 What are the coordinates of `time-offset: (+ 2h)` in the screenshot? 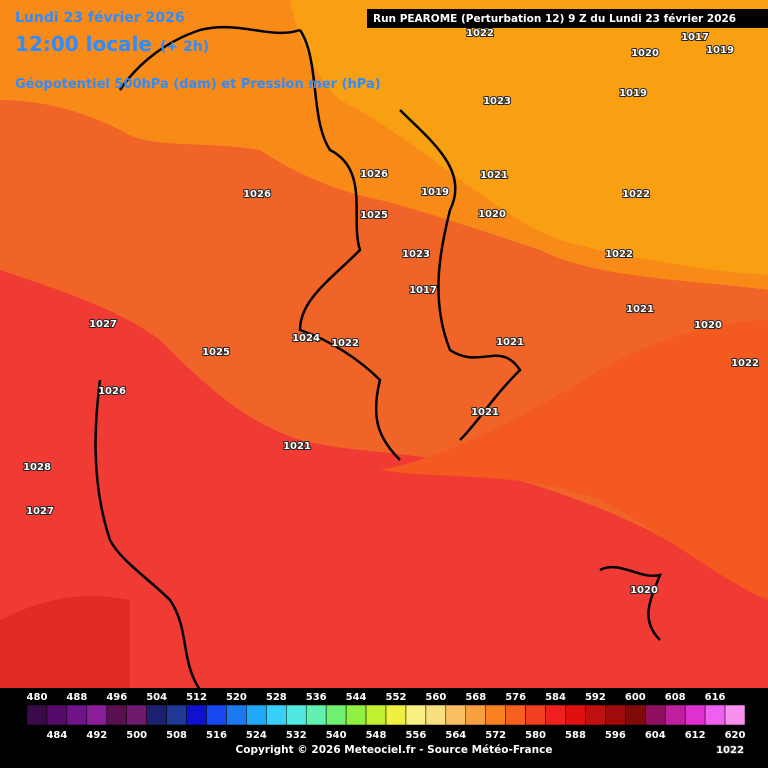 It's located at (184, 47).